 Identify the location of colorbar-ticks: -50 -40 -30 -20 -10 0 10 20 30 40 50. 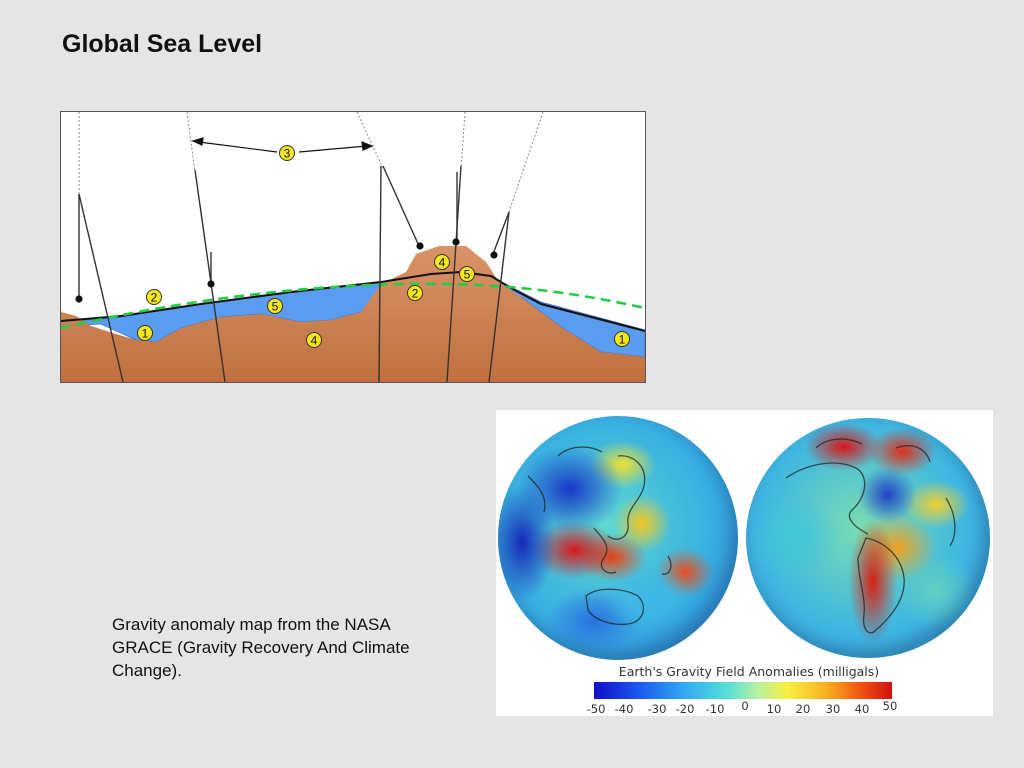
(743, 707).